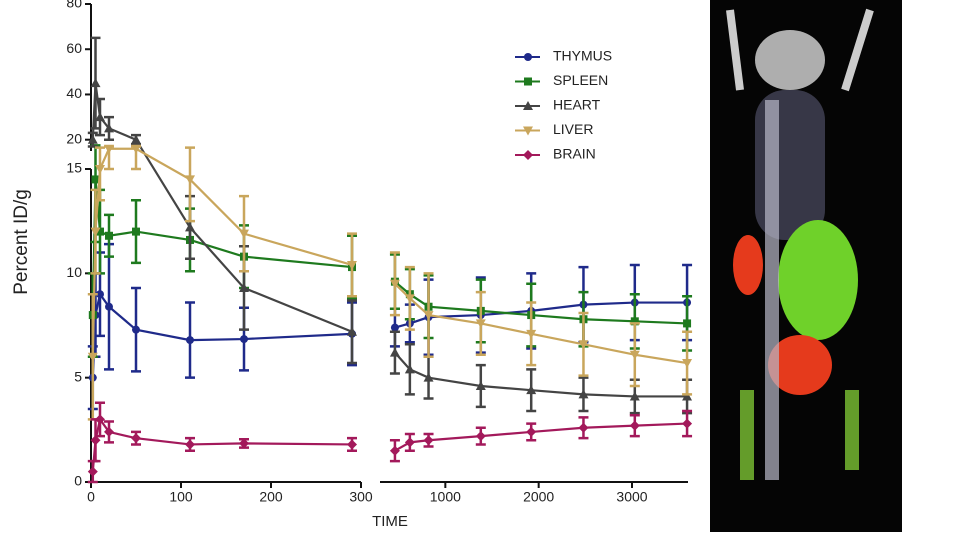 The width and height of the screenshot is (960, 540). Describe the element at coordinates (74, 48) in the screenshot. I see `y-tick-label: 60` at that location.